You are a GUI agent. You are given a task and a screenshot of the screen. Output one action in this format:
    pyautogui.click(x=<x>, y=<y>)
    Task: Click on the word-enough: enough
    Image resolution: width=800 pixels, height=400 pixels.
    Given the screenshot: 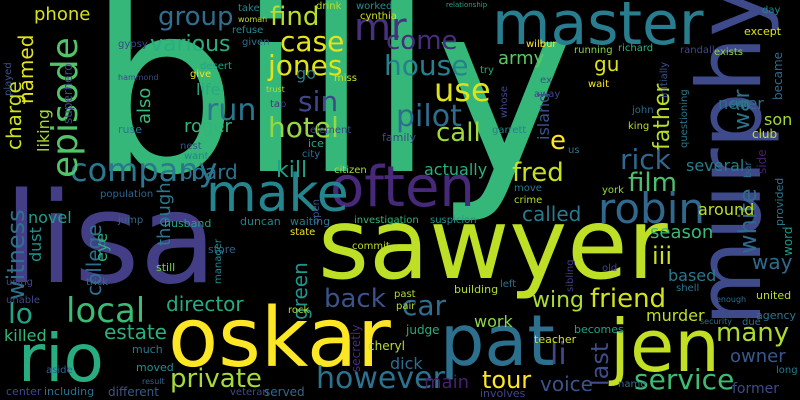 What is the action you would take?
    pyautogui.click(x=731, y=299)
    